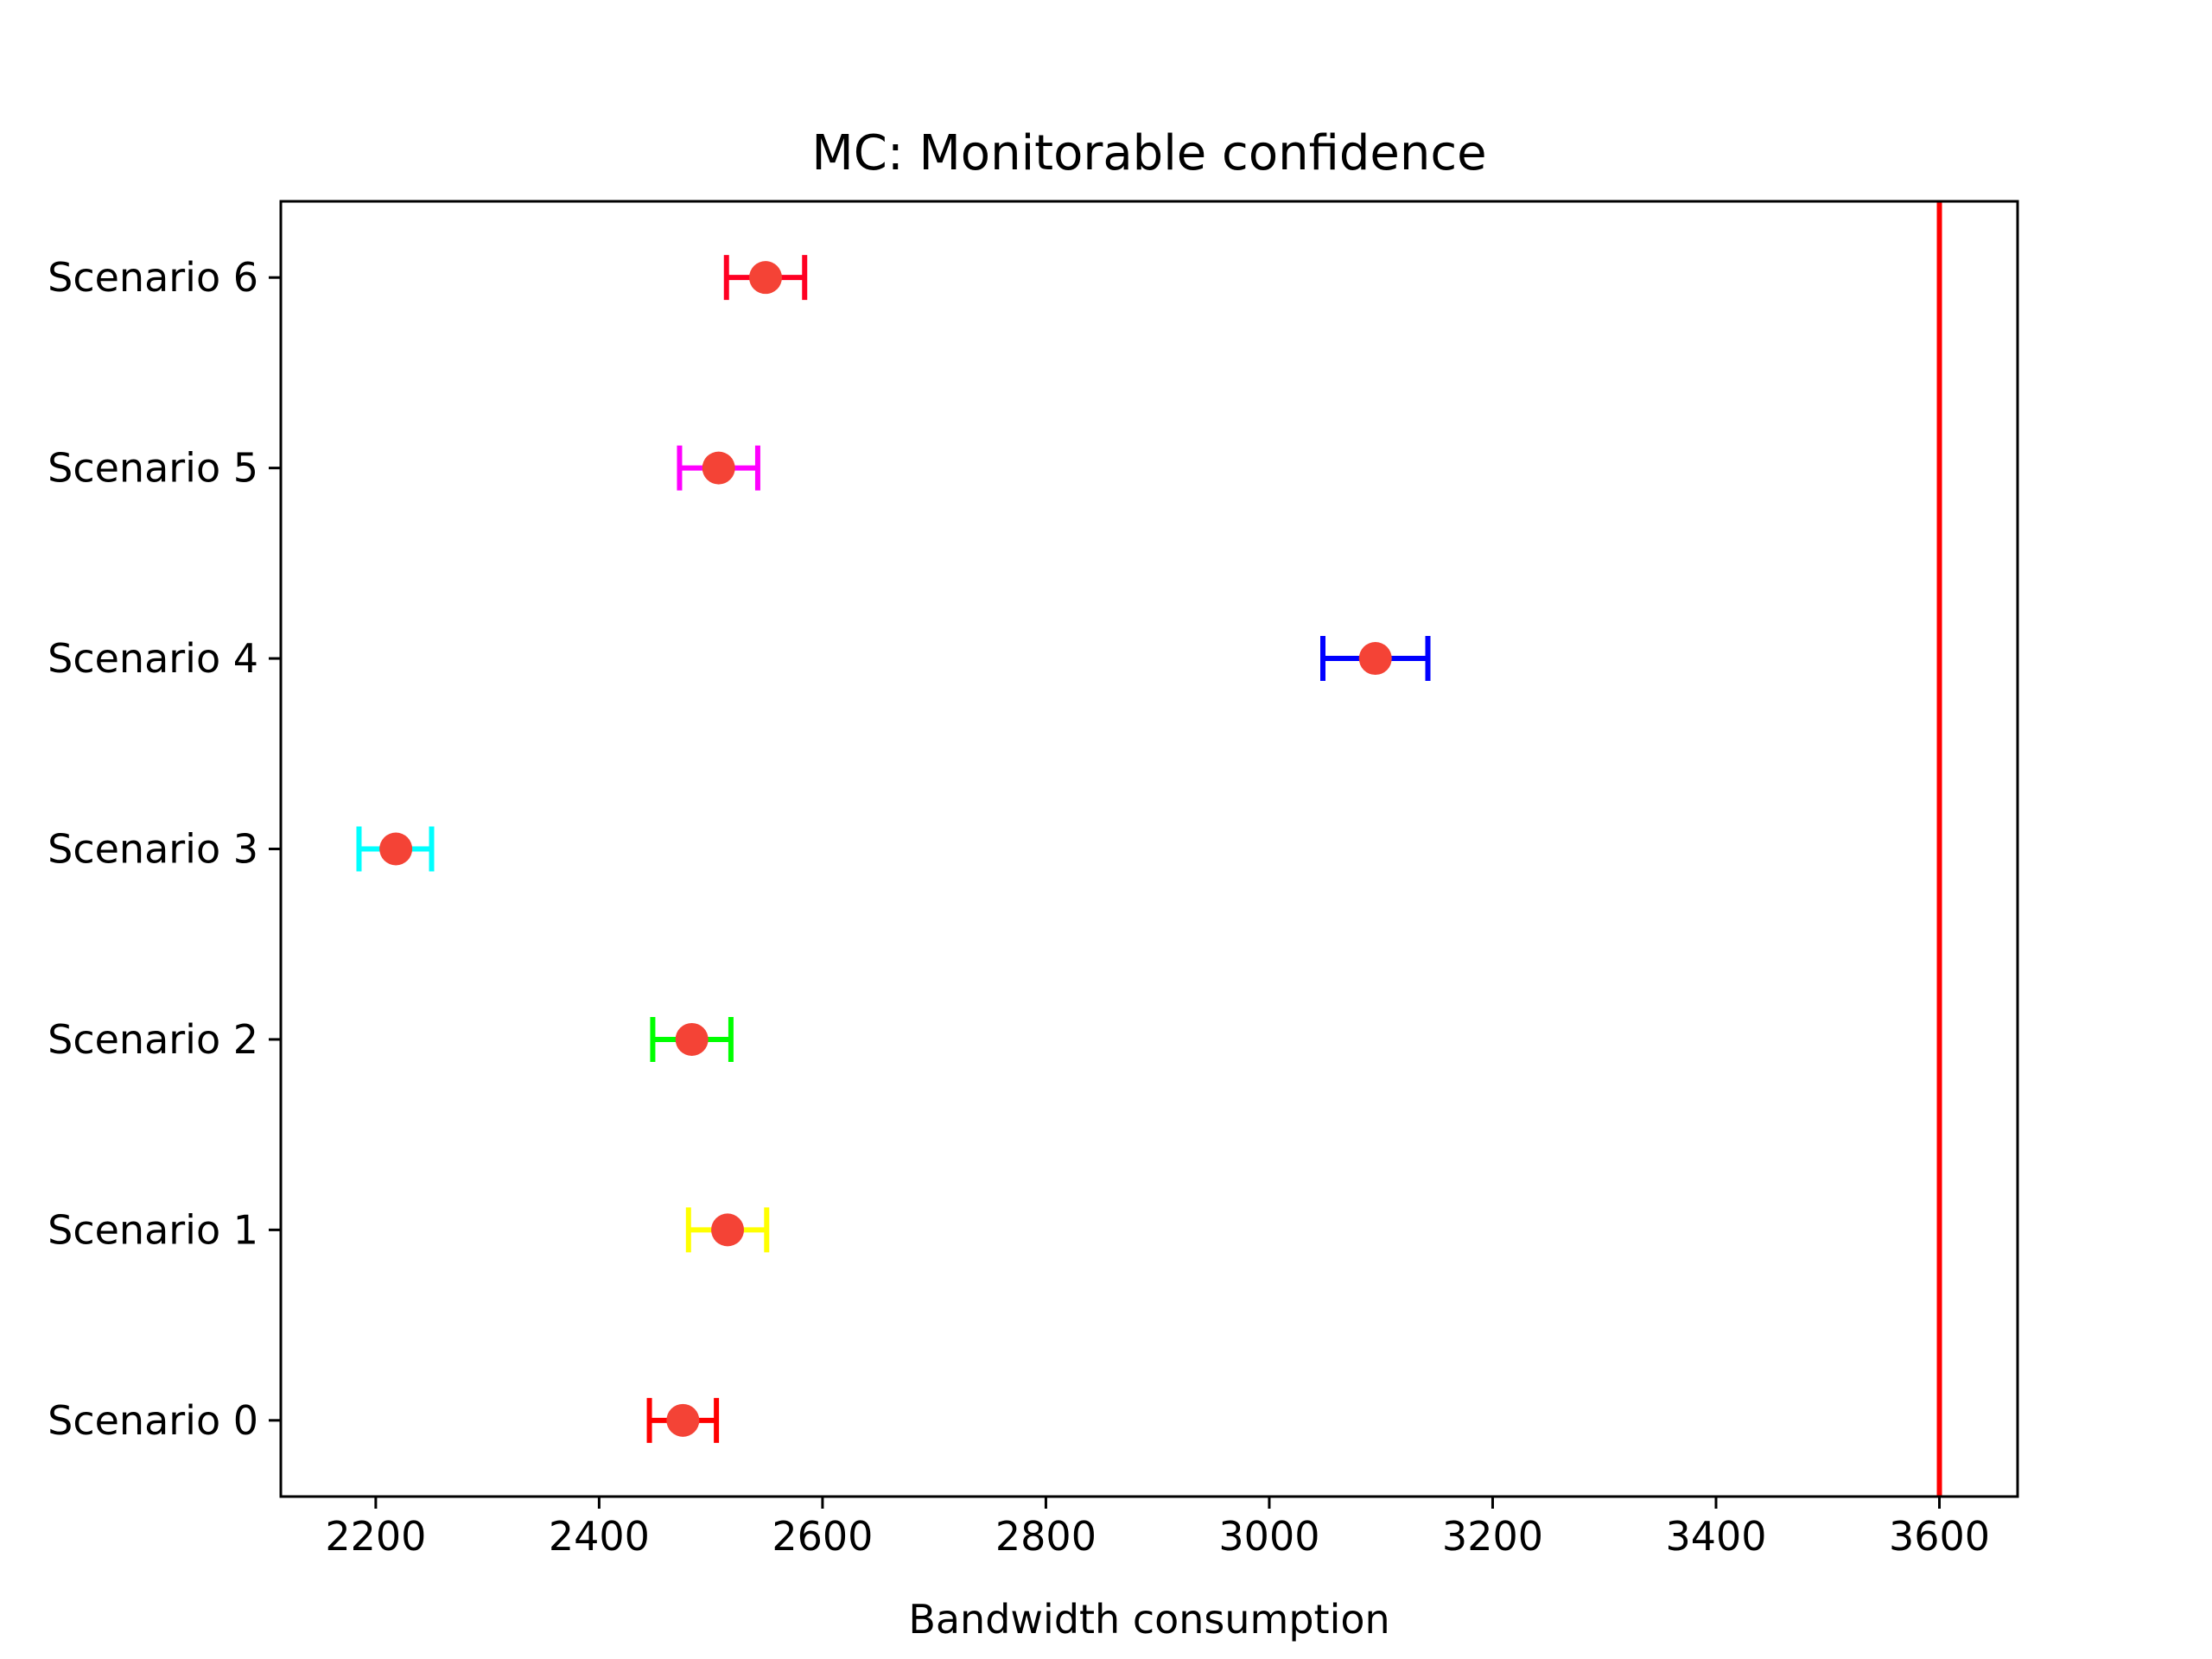 The image size is (2212, 1659). Describe the element at coordinates (1148, 153) in the screenshot. I see `chart-title: MC: Monitorable confidence` at that location.